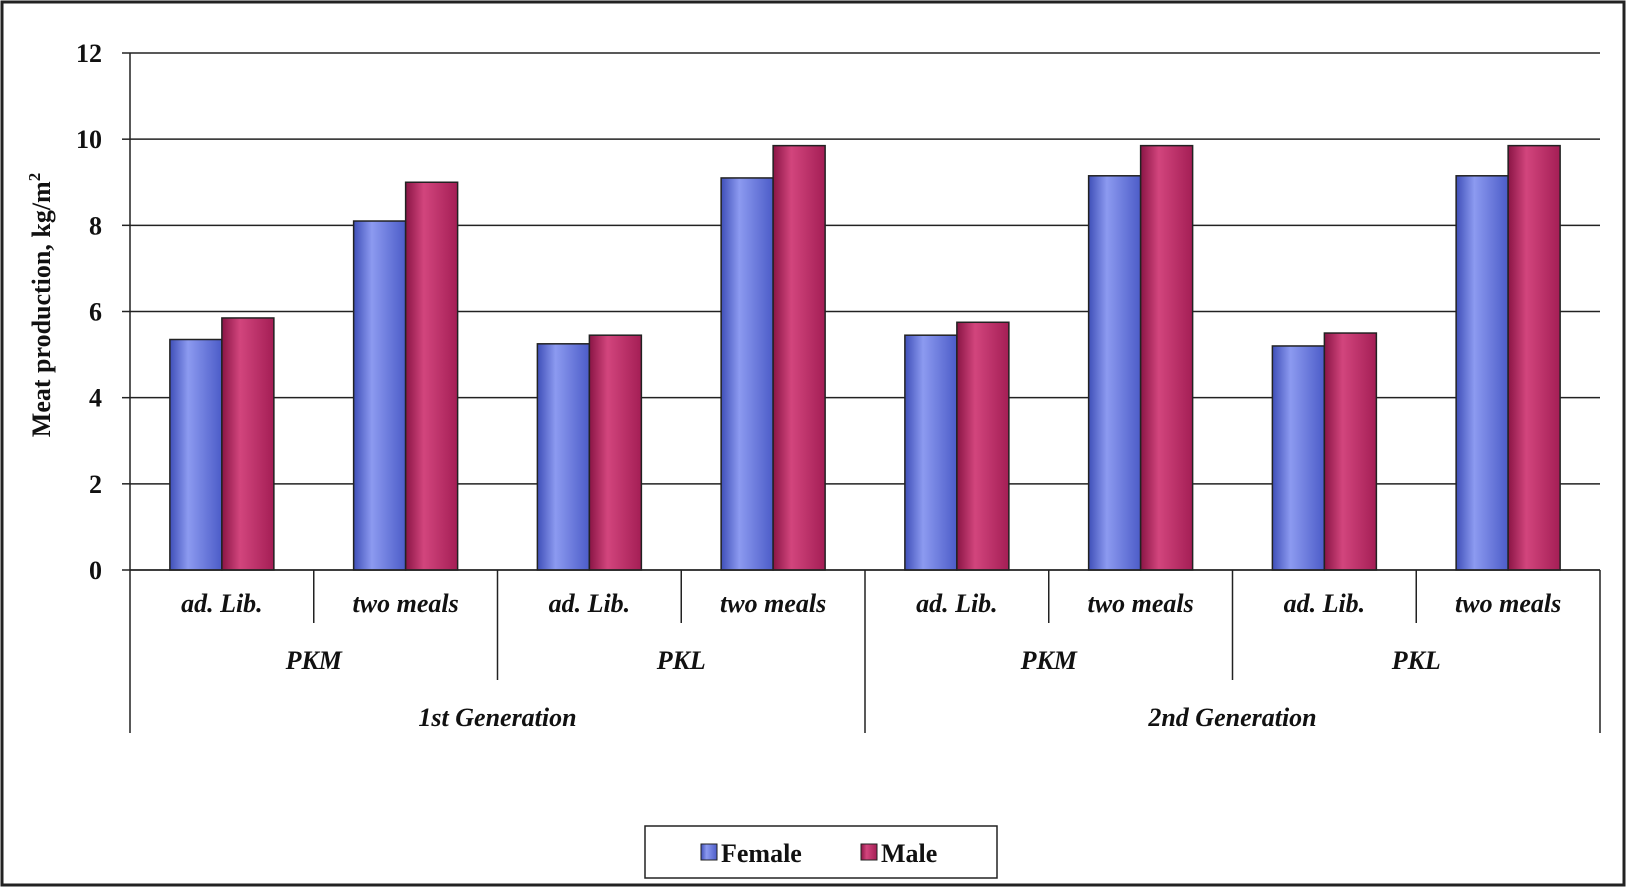 Image resolution: width=1626 pixels, height=892 pixels. What do you see at coordinates (95, 484) in the screenshot?
I see `y-tick-label: 2` at bounding box center [95, 484].